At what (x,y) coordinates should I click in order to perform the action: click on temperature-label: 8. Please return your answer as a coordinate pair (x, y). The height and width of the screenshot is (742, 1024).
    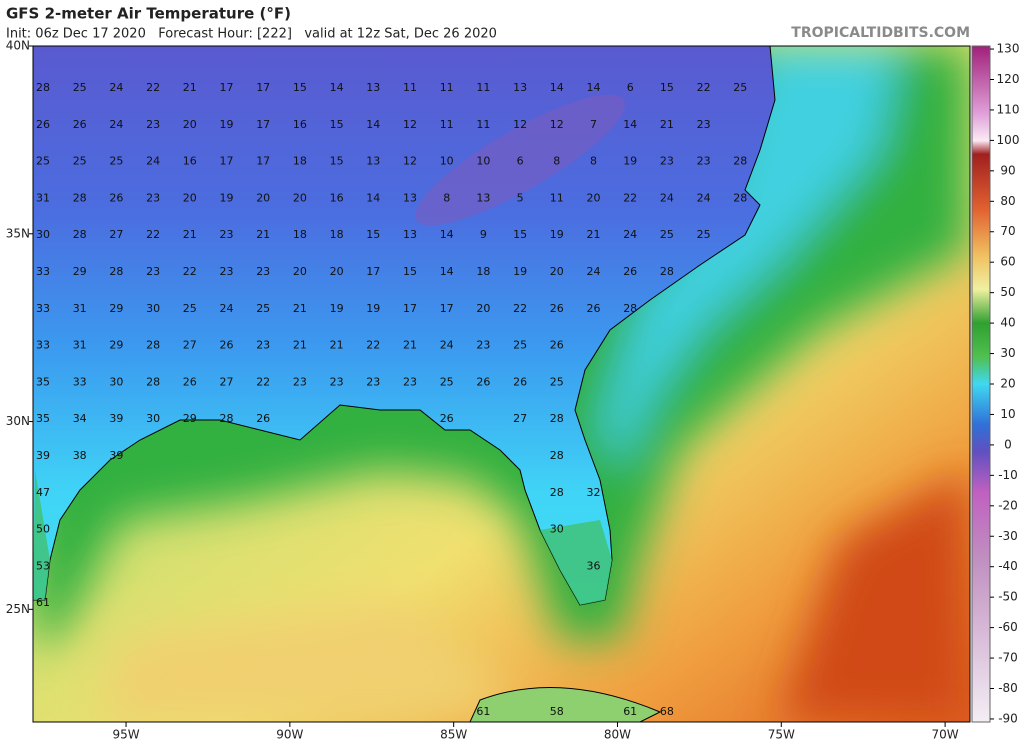
    Looking at the image, I should click on (593, 161).